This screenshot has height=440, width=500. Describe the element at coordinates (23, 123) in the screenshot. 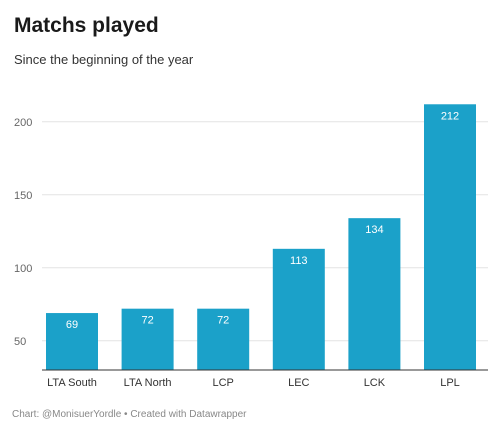

I see `y-tick-label: 200` at that location.